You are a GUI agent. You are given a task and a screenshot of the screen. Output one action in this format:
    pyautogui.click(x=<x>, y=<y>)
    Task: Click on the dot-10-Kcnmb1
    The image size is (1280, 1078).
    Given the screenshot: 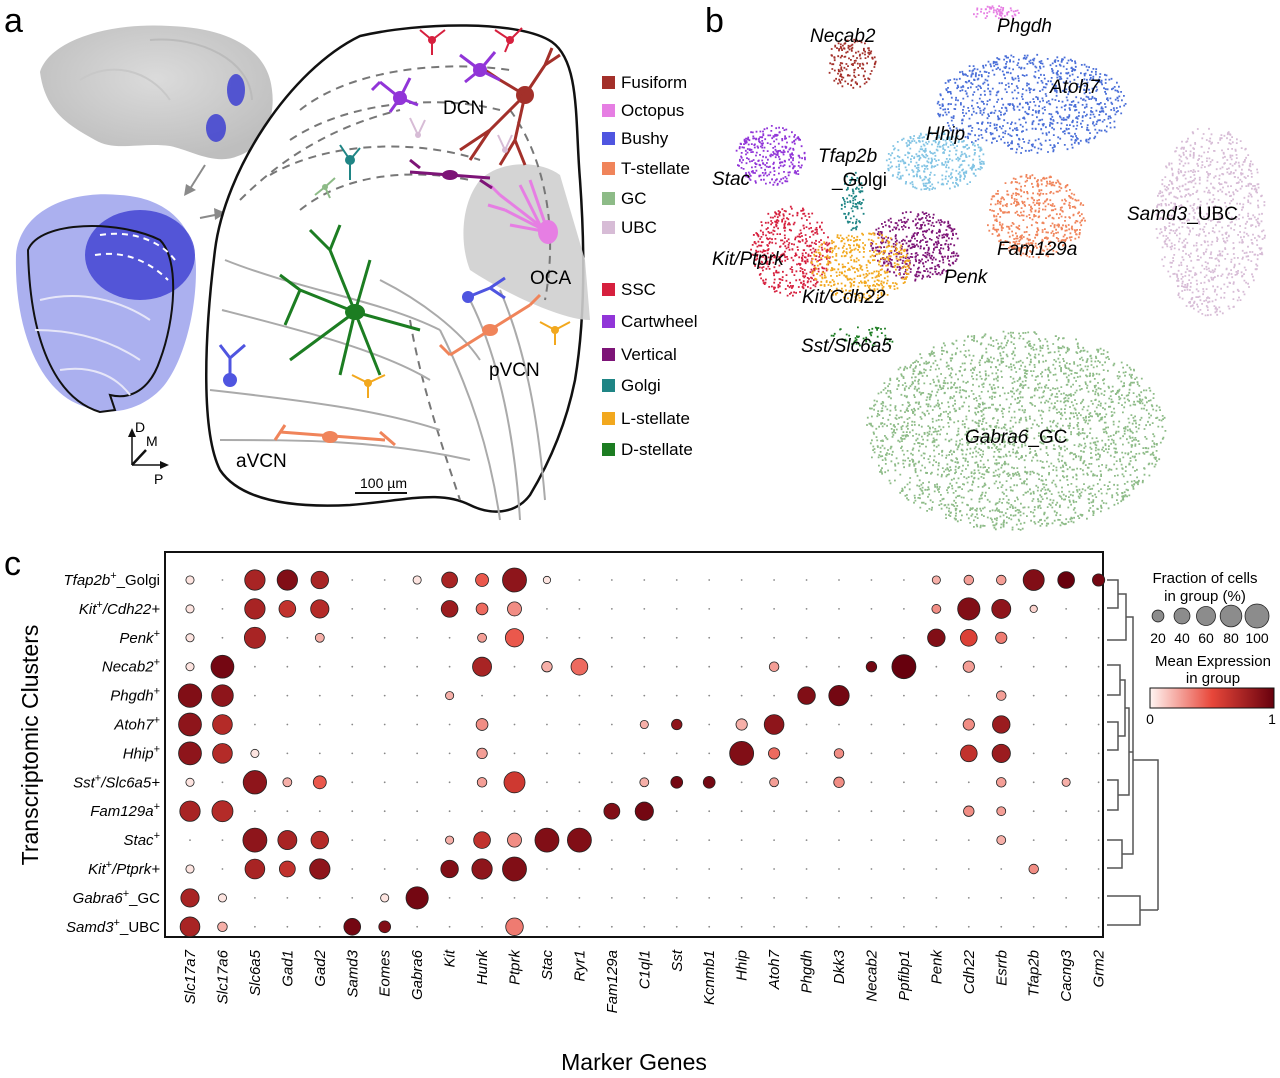 What is the action you would take?
    pyautogui.click(x=709, y=869)
    